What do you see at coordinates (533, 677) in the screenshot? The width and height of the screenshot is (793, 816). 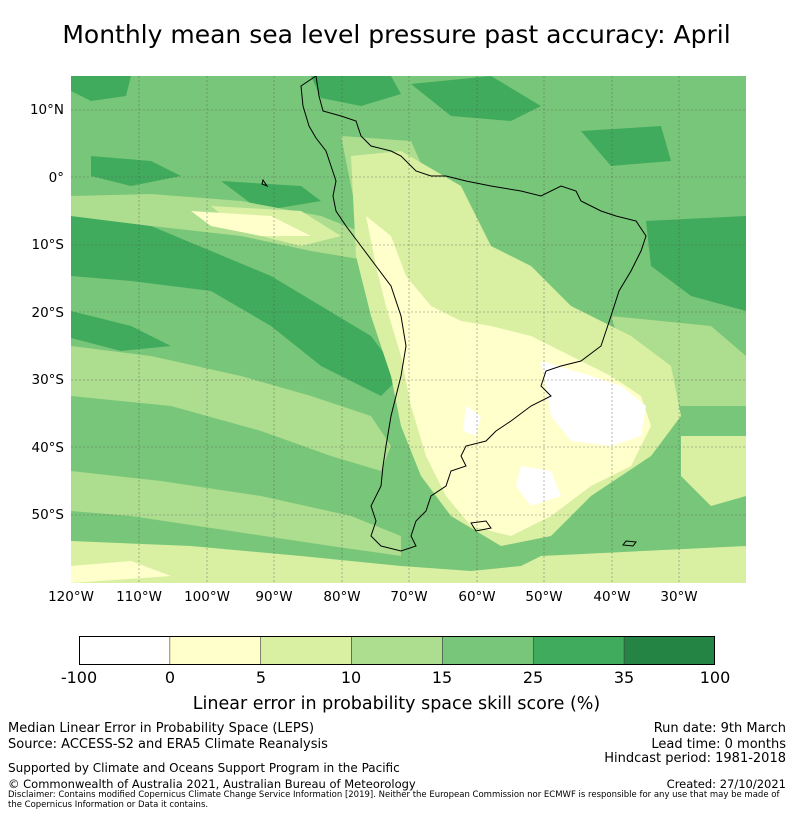 I see `colorbar-tick-label: 25` at bounding box center [533, 677].